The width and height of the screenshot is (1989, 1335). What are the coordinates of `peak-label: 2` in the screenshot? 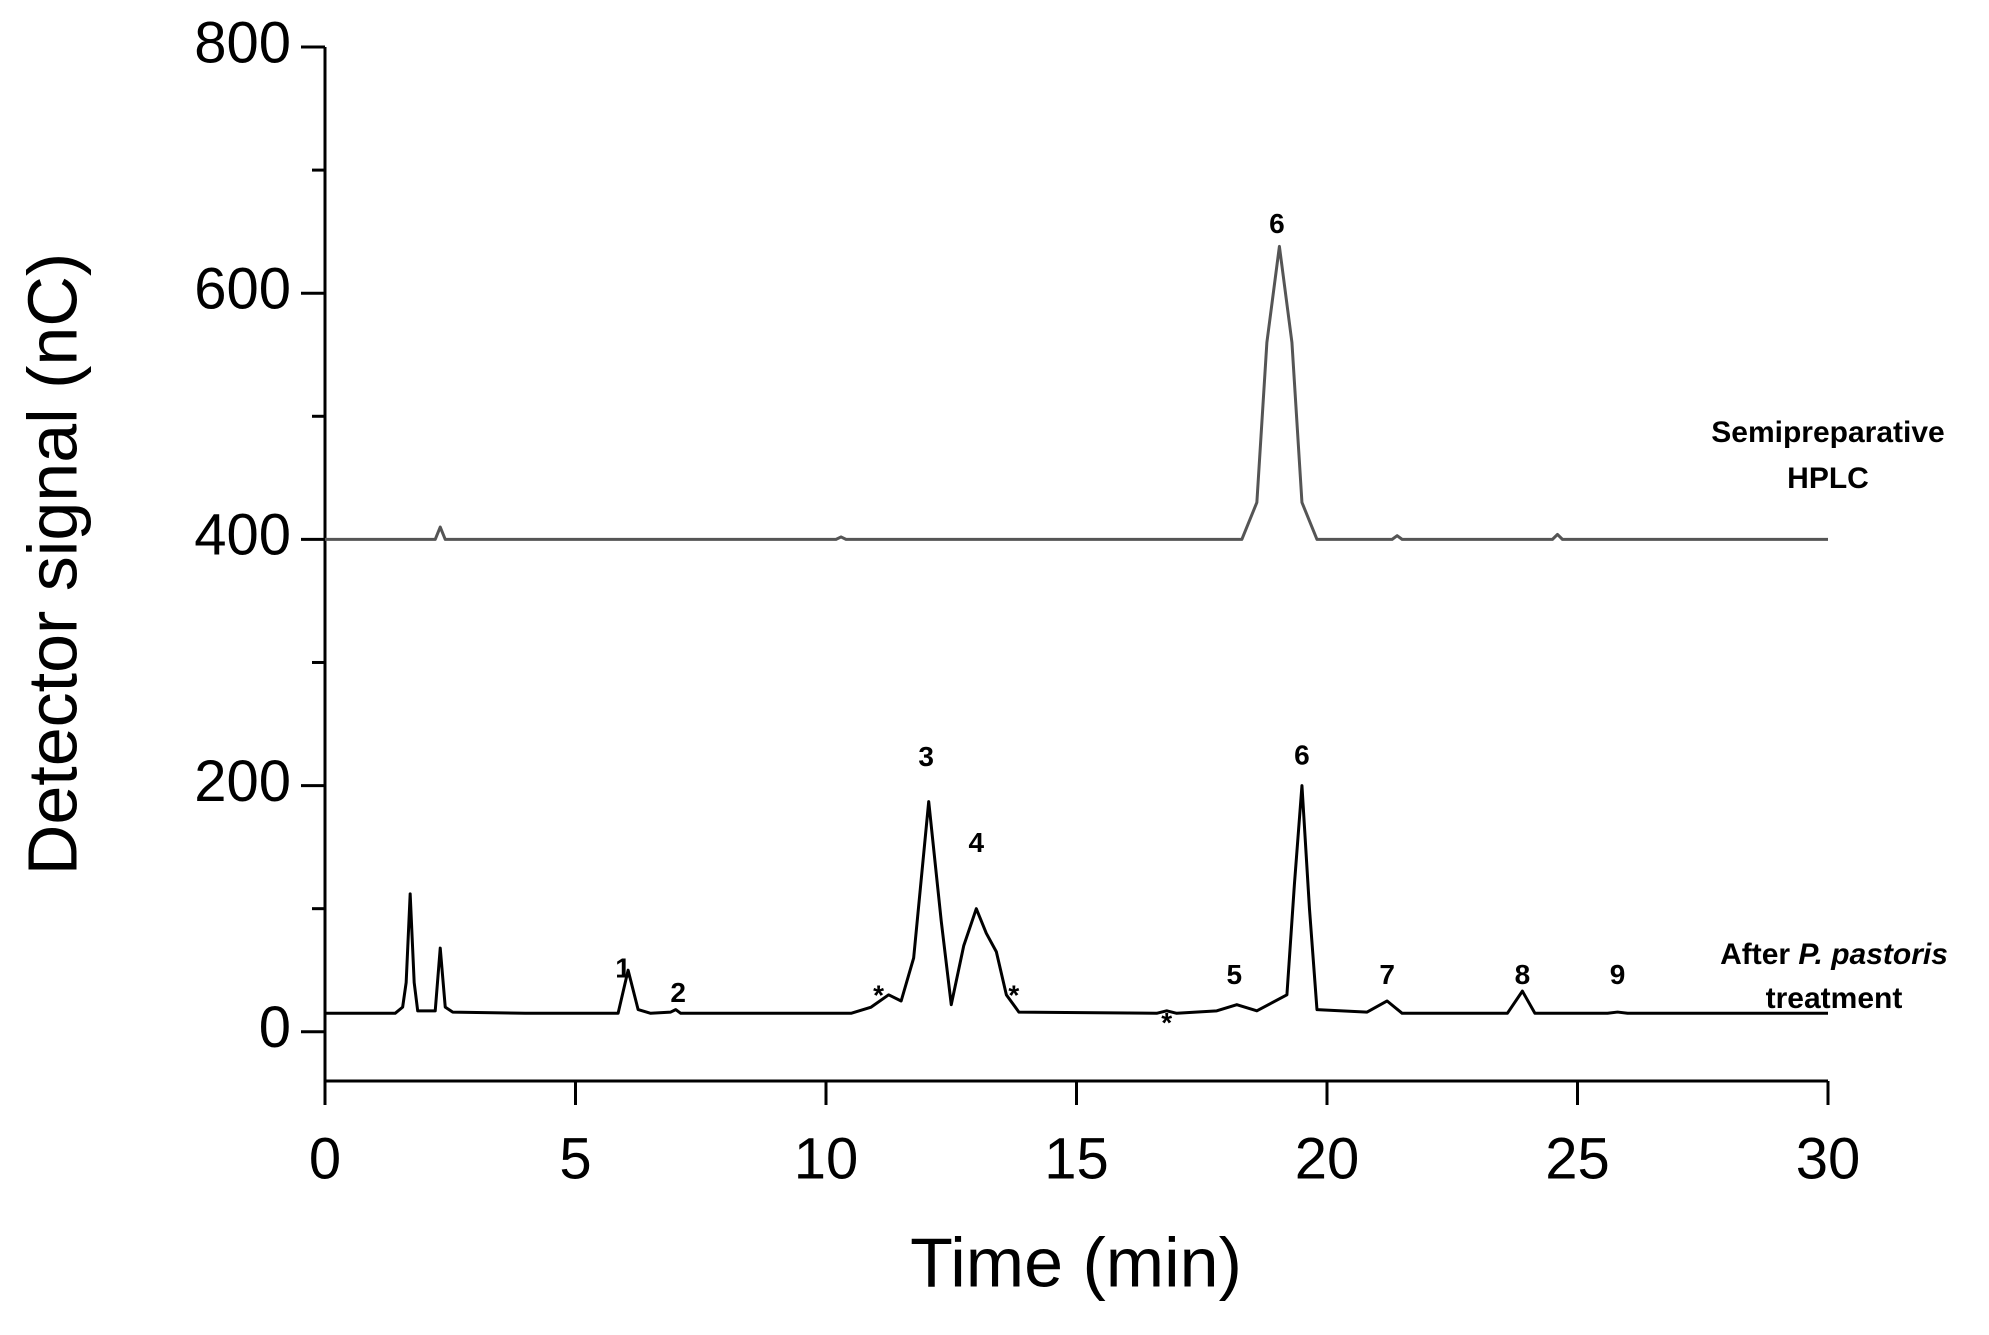 It's located at (678, 992).